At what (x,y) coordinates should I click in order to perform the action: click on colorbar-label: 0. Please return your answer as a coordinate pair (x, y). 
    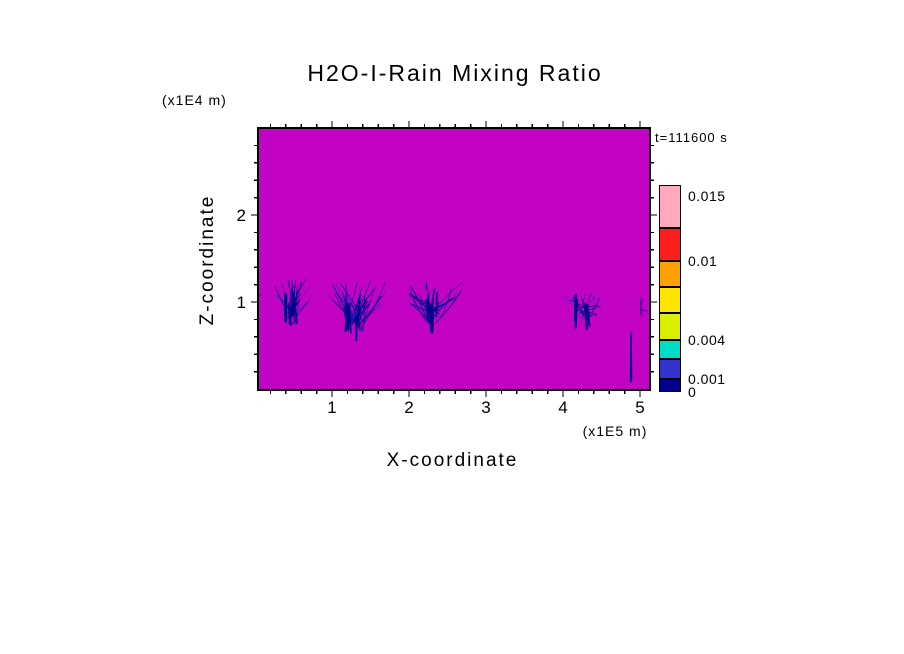
    Looking at the image, I should click on (692, 392).